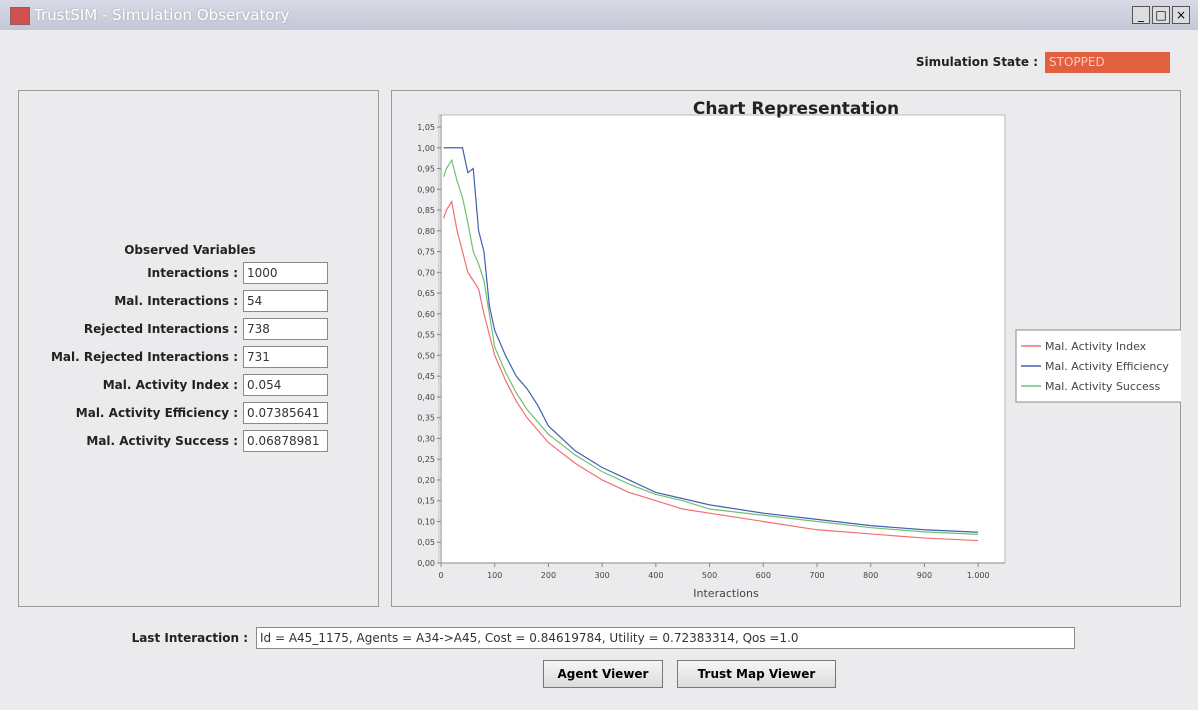 This screenshot has height=710, width=1198. Describe the element at coordinates (599, 15) in the screenshot. I see `title-bar` at that location.